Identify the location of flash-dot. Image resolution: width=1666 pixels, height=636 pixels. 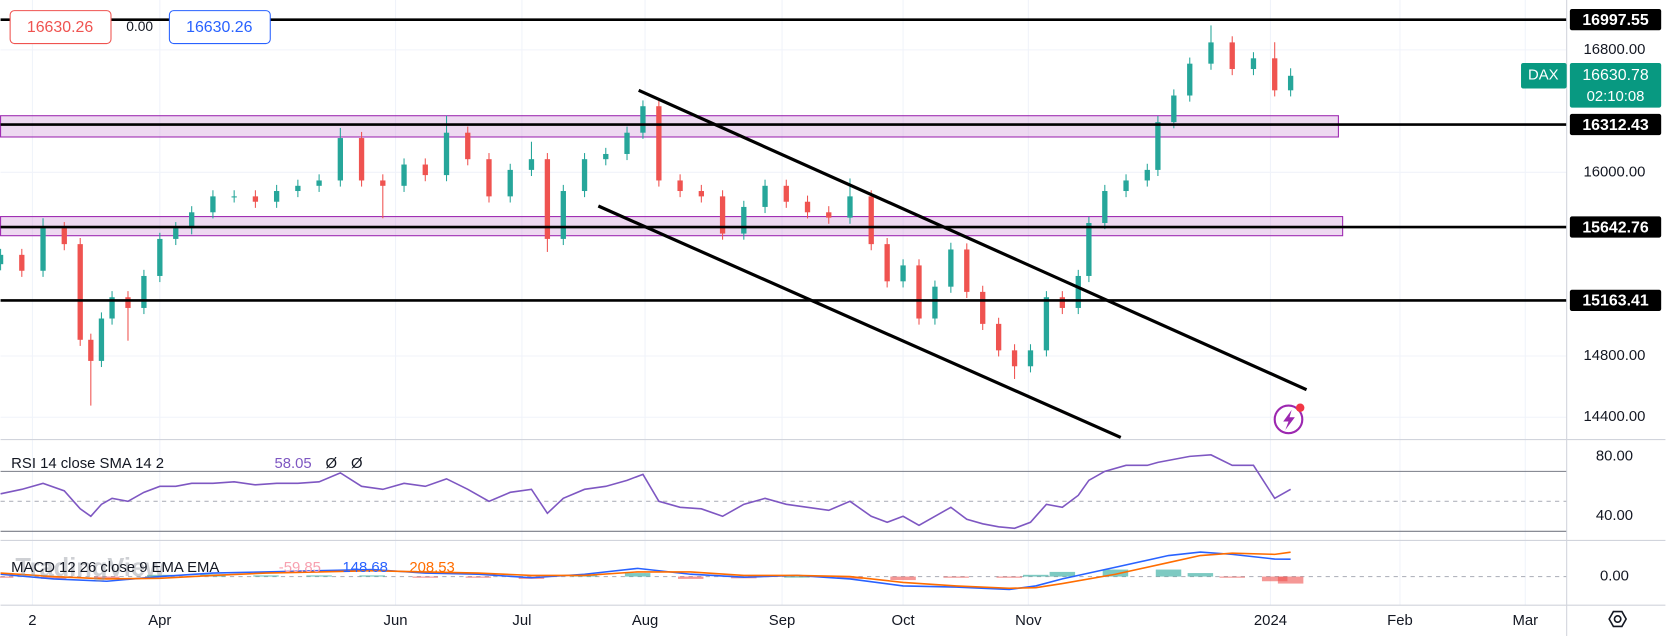
(1300, 407).